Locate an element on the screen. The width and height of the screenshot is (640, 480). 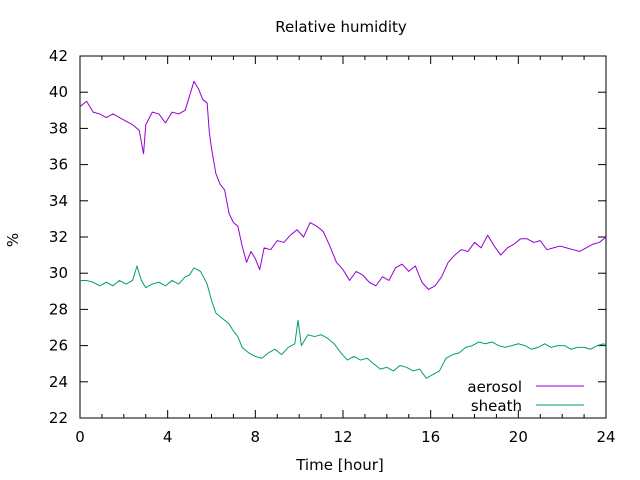
x-tick-label: 20 is located at coordinates (518, 437).